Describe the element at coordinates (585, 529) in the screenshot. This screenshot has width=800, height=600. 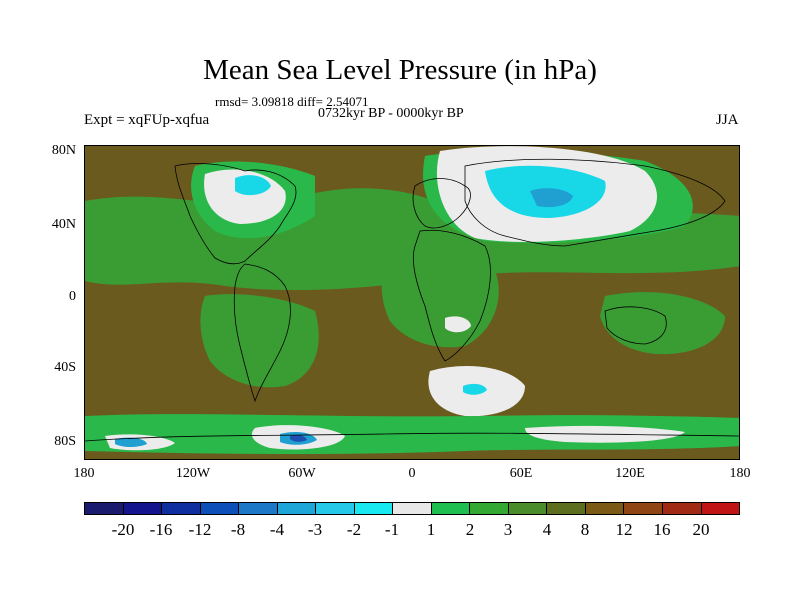
I see `colorbar-level-label: 8` at that location.